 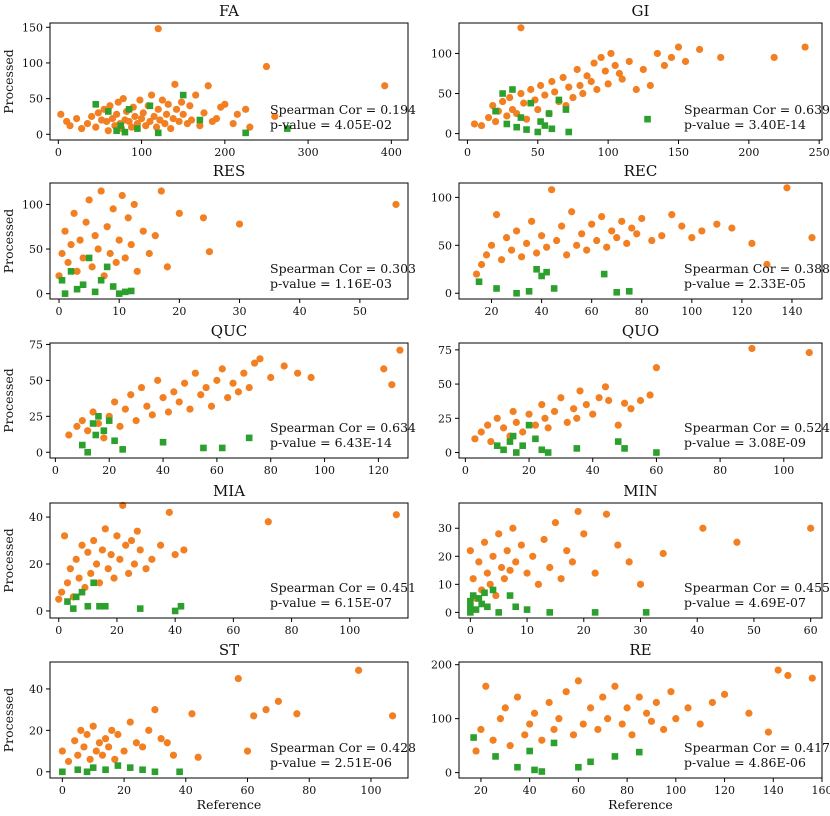 I want to click on spearman-correlation: Spearman Cor = 0.451, so click(x=343, y=587).